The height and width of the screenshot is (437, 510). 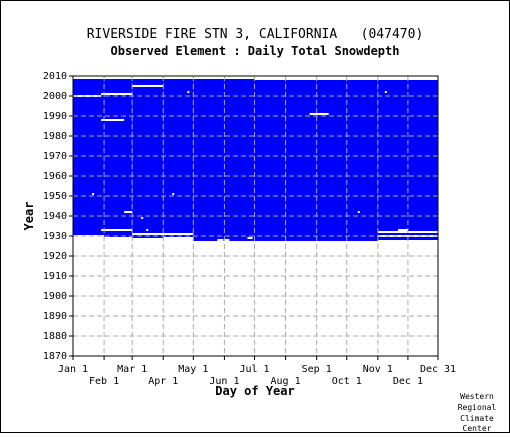 What do you see at coordinates (132, 369) in the screenshot?
I see `x-tick-label-60: Mar 1` at bounding box center [132, 369].